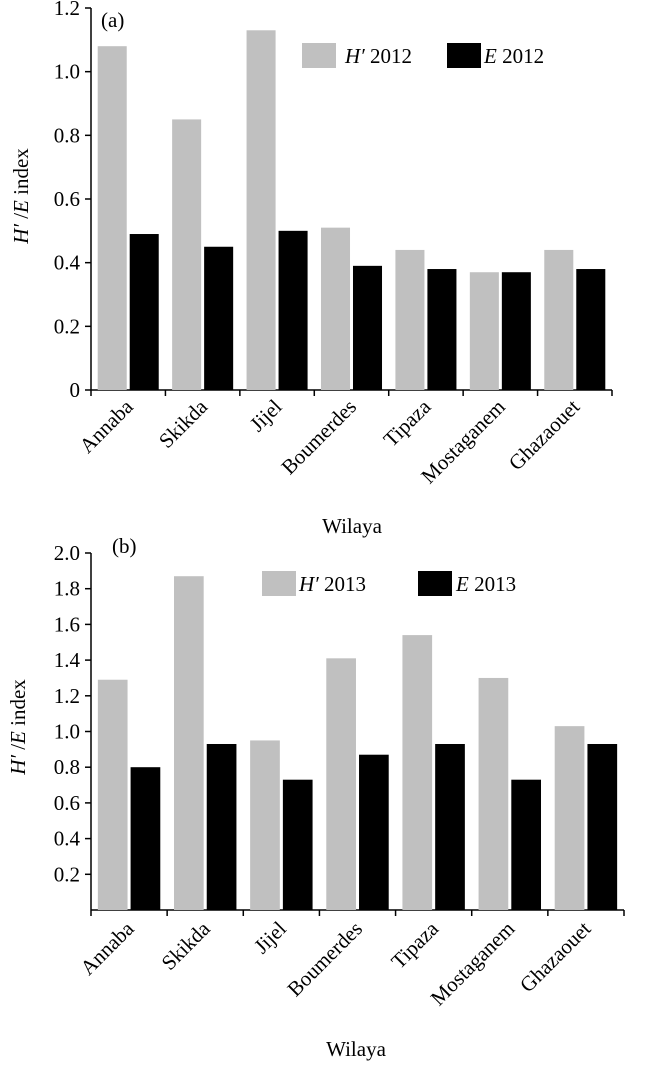 The image size is (650, 1066). Describe the element at coordinates (67, 660) in the screenshot. I see `y-tick-label: 1.4` at that location.